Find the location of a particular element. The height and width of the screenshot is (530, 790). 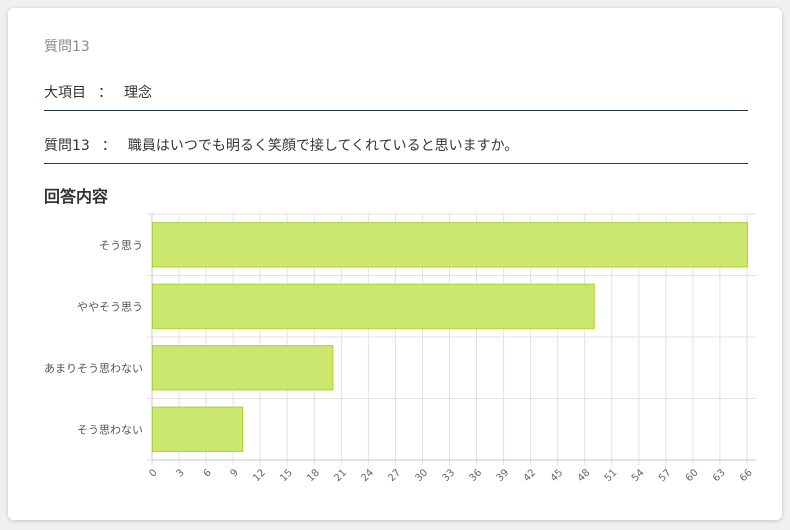

category-label: ややそう思う is located at coordinates (110, 306).